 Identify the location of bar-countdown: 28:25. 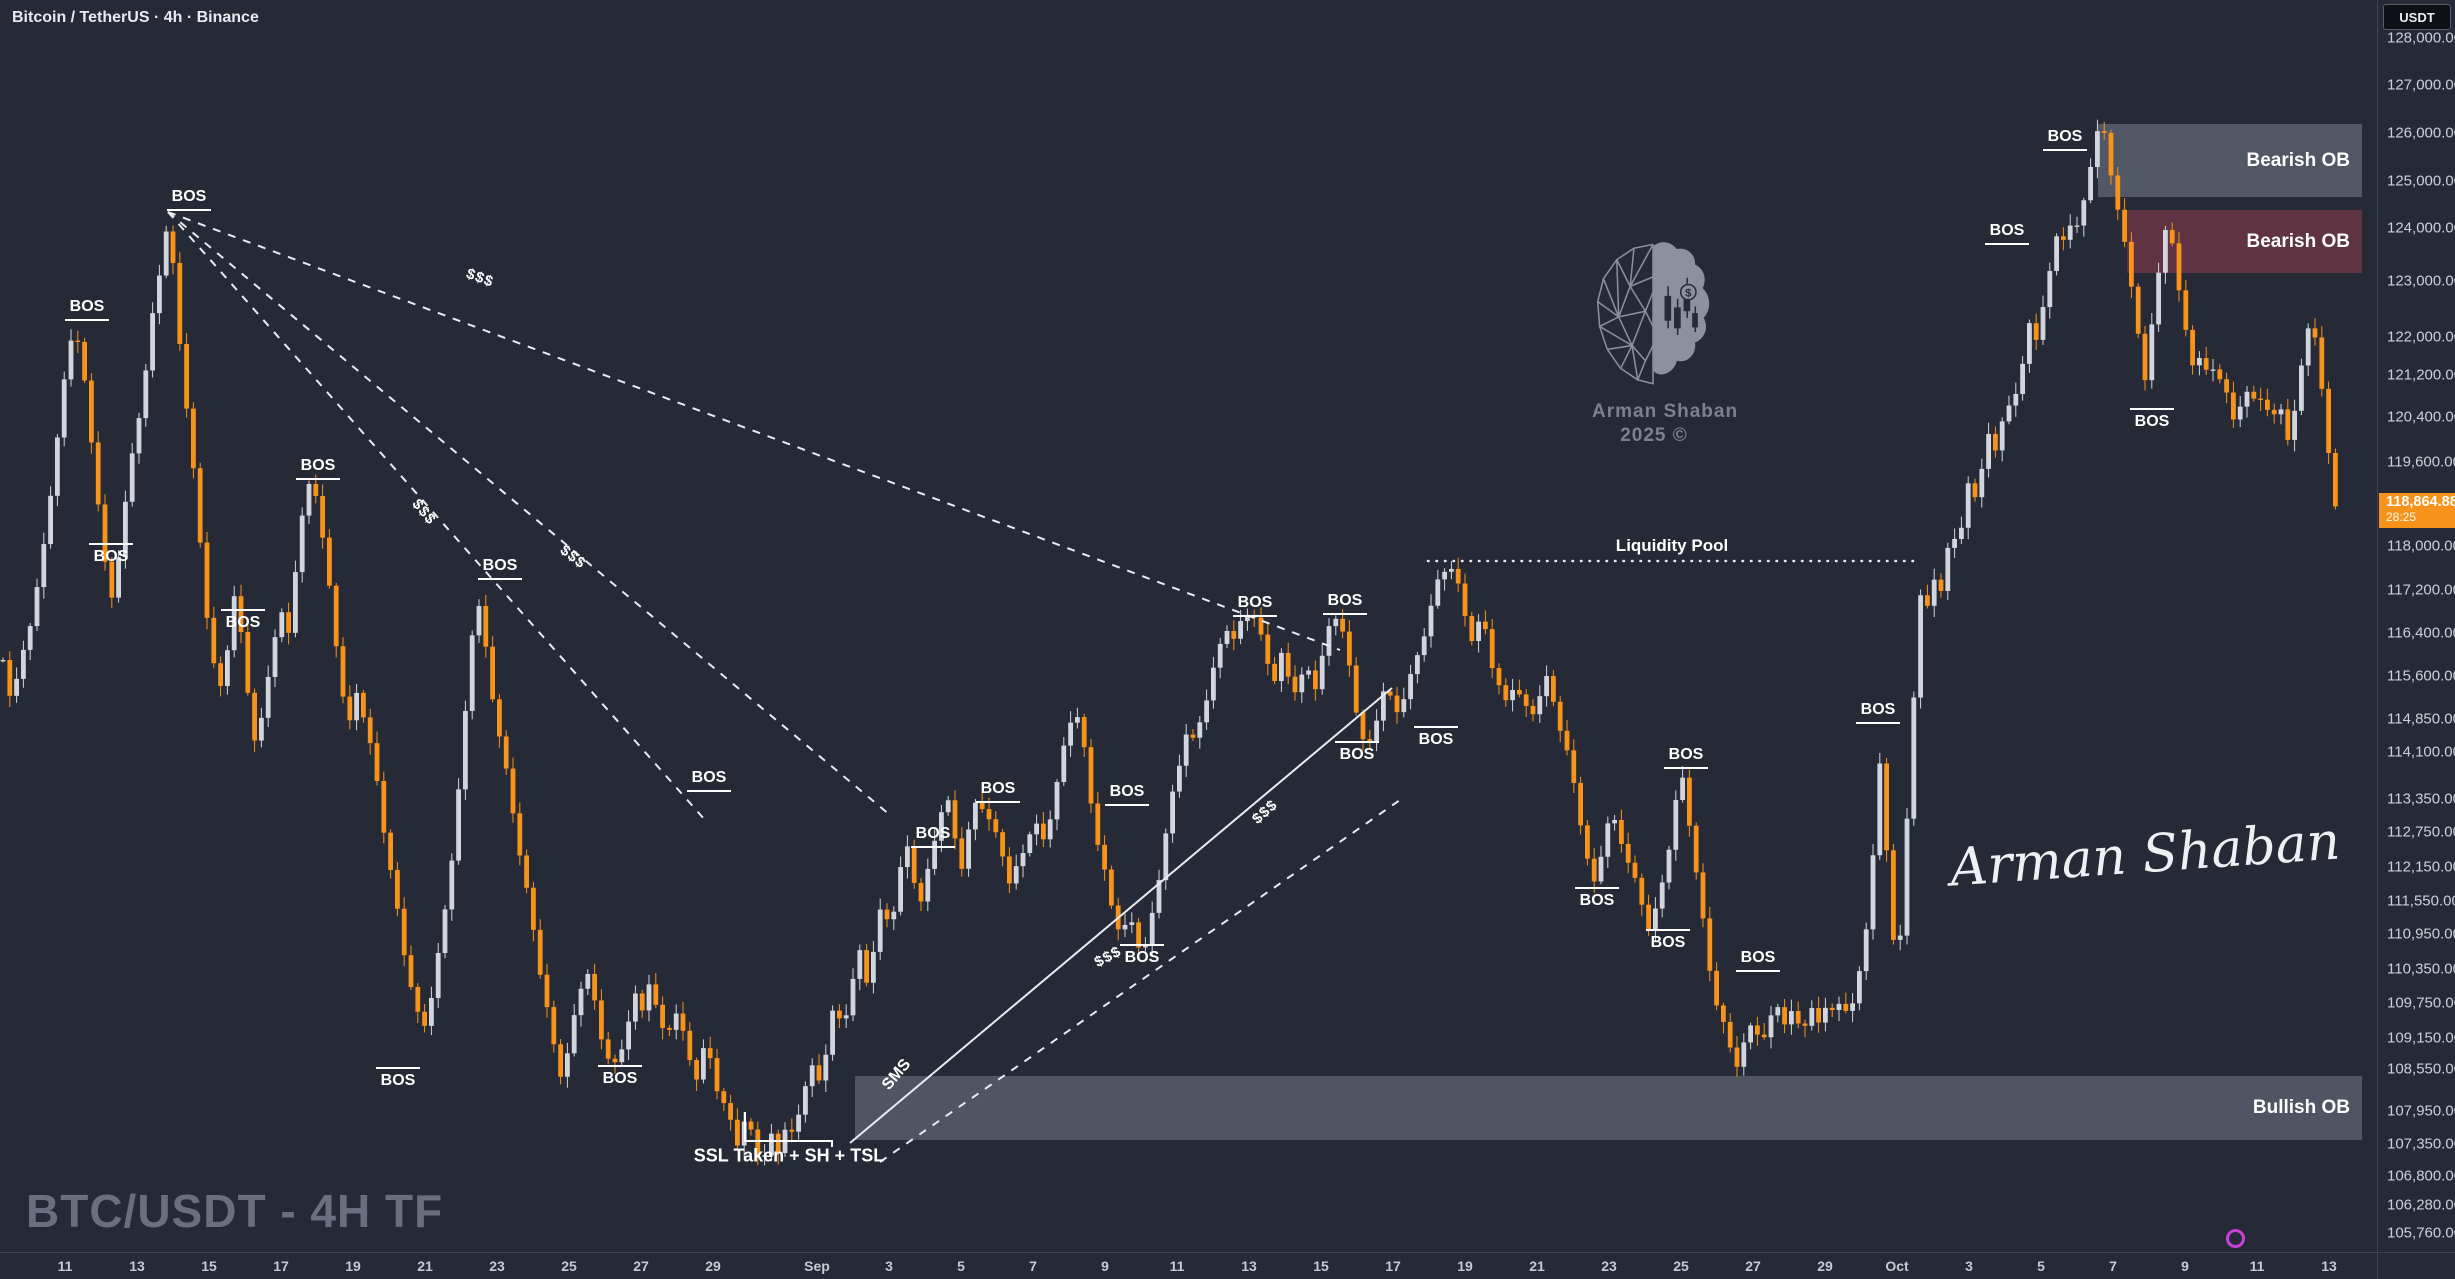
(2401, 516).